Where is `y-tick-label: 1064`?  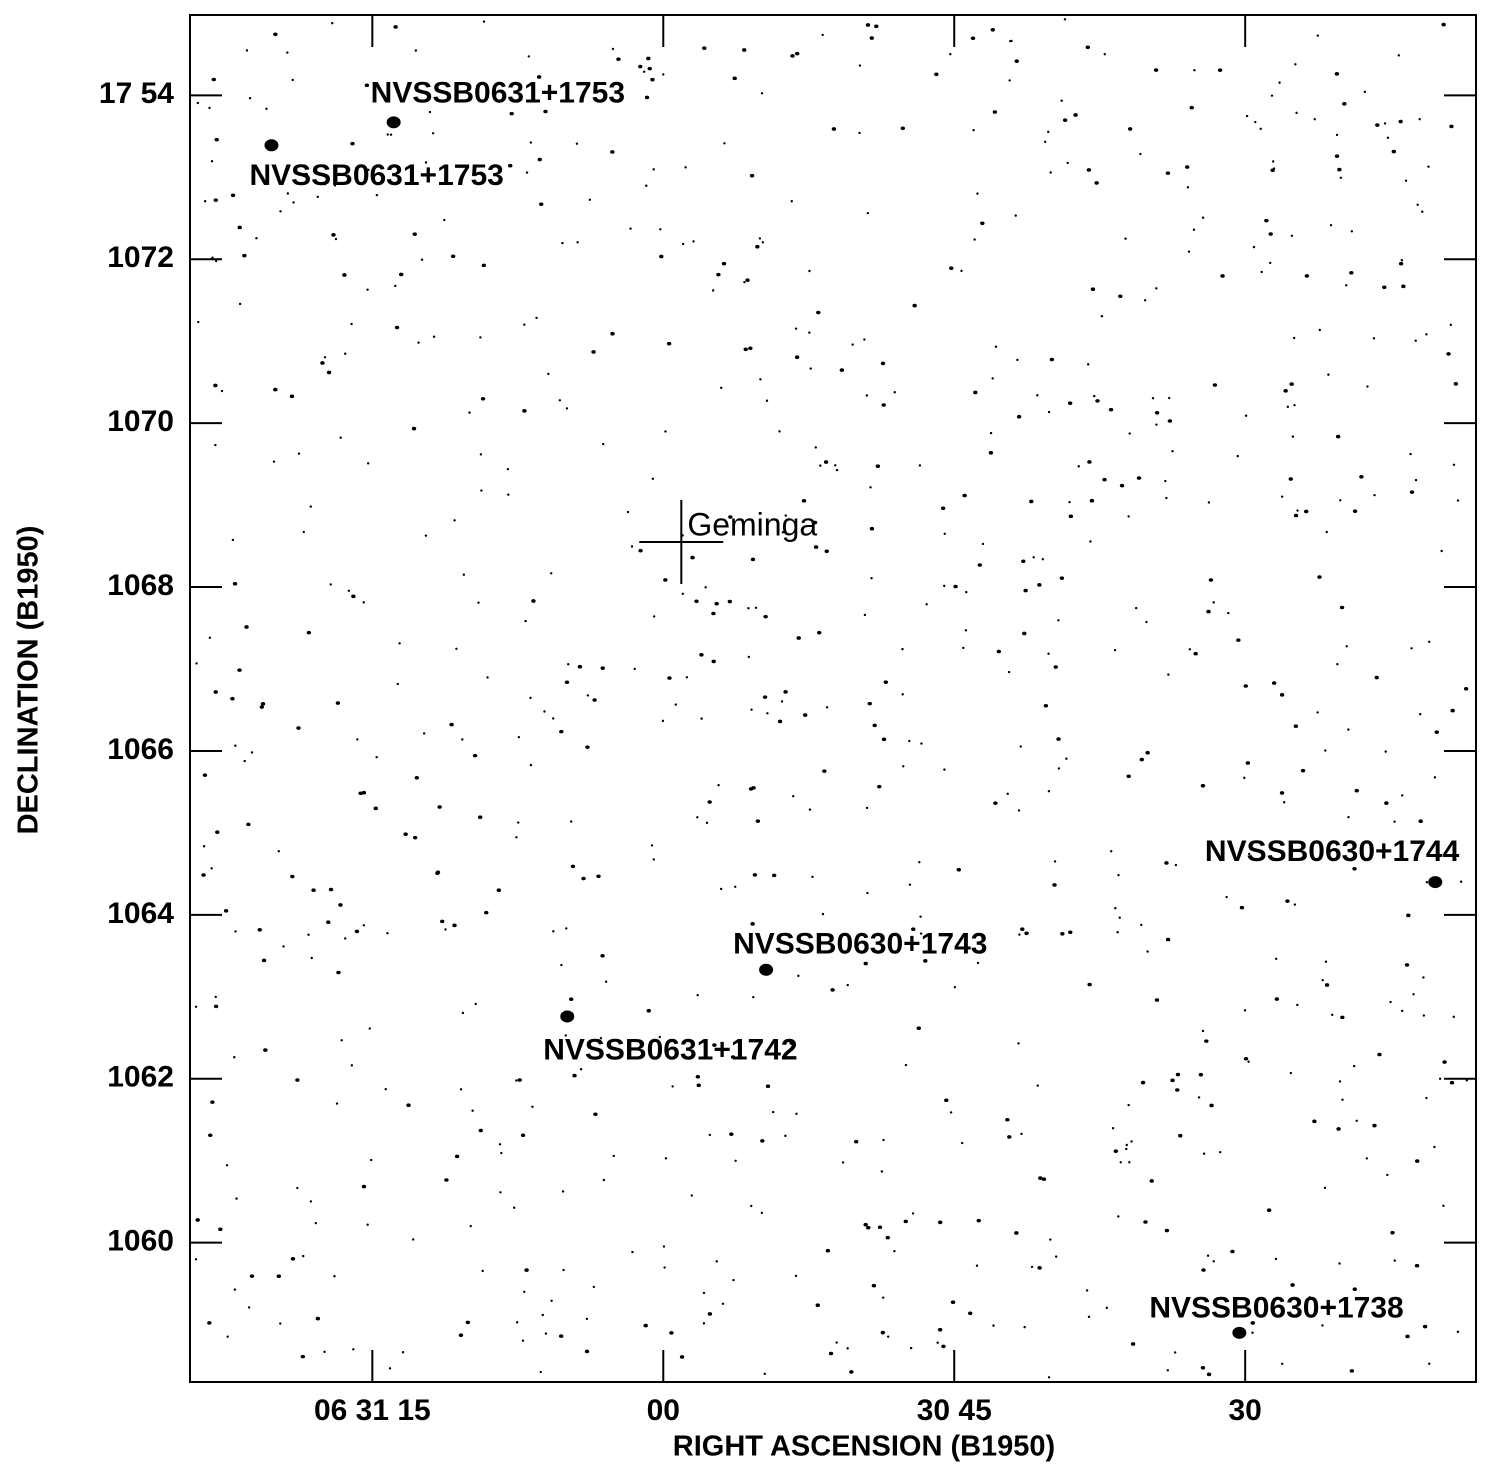 y-tick-label: 1064 is located at coordinates (140, 913).